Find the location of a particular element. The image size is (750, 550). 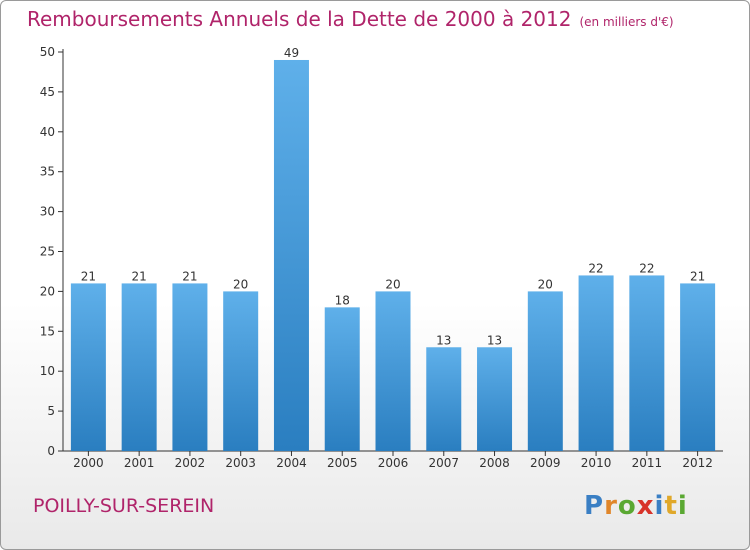

logo-letter: x is located at coordinates (645, 506).